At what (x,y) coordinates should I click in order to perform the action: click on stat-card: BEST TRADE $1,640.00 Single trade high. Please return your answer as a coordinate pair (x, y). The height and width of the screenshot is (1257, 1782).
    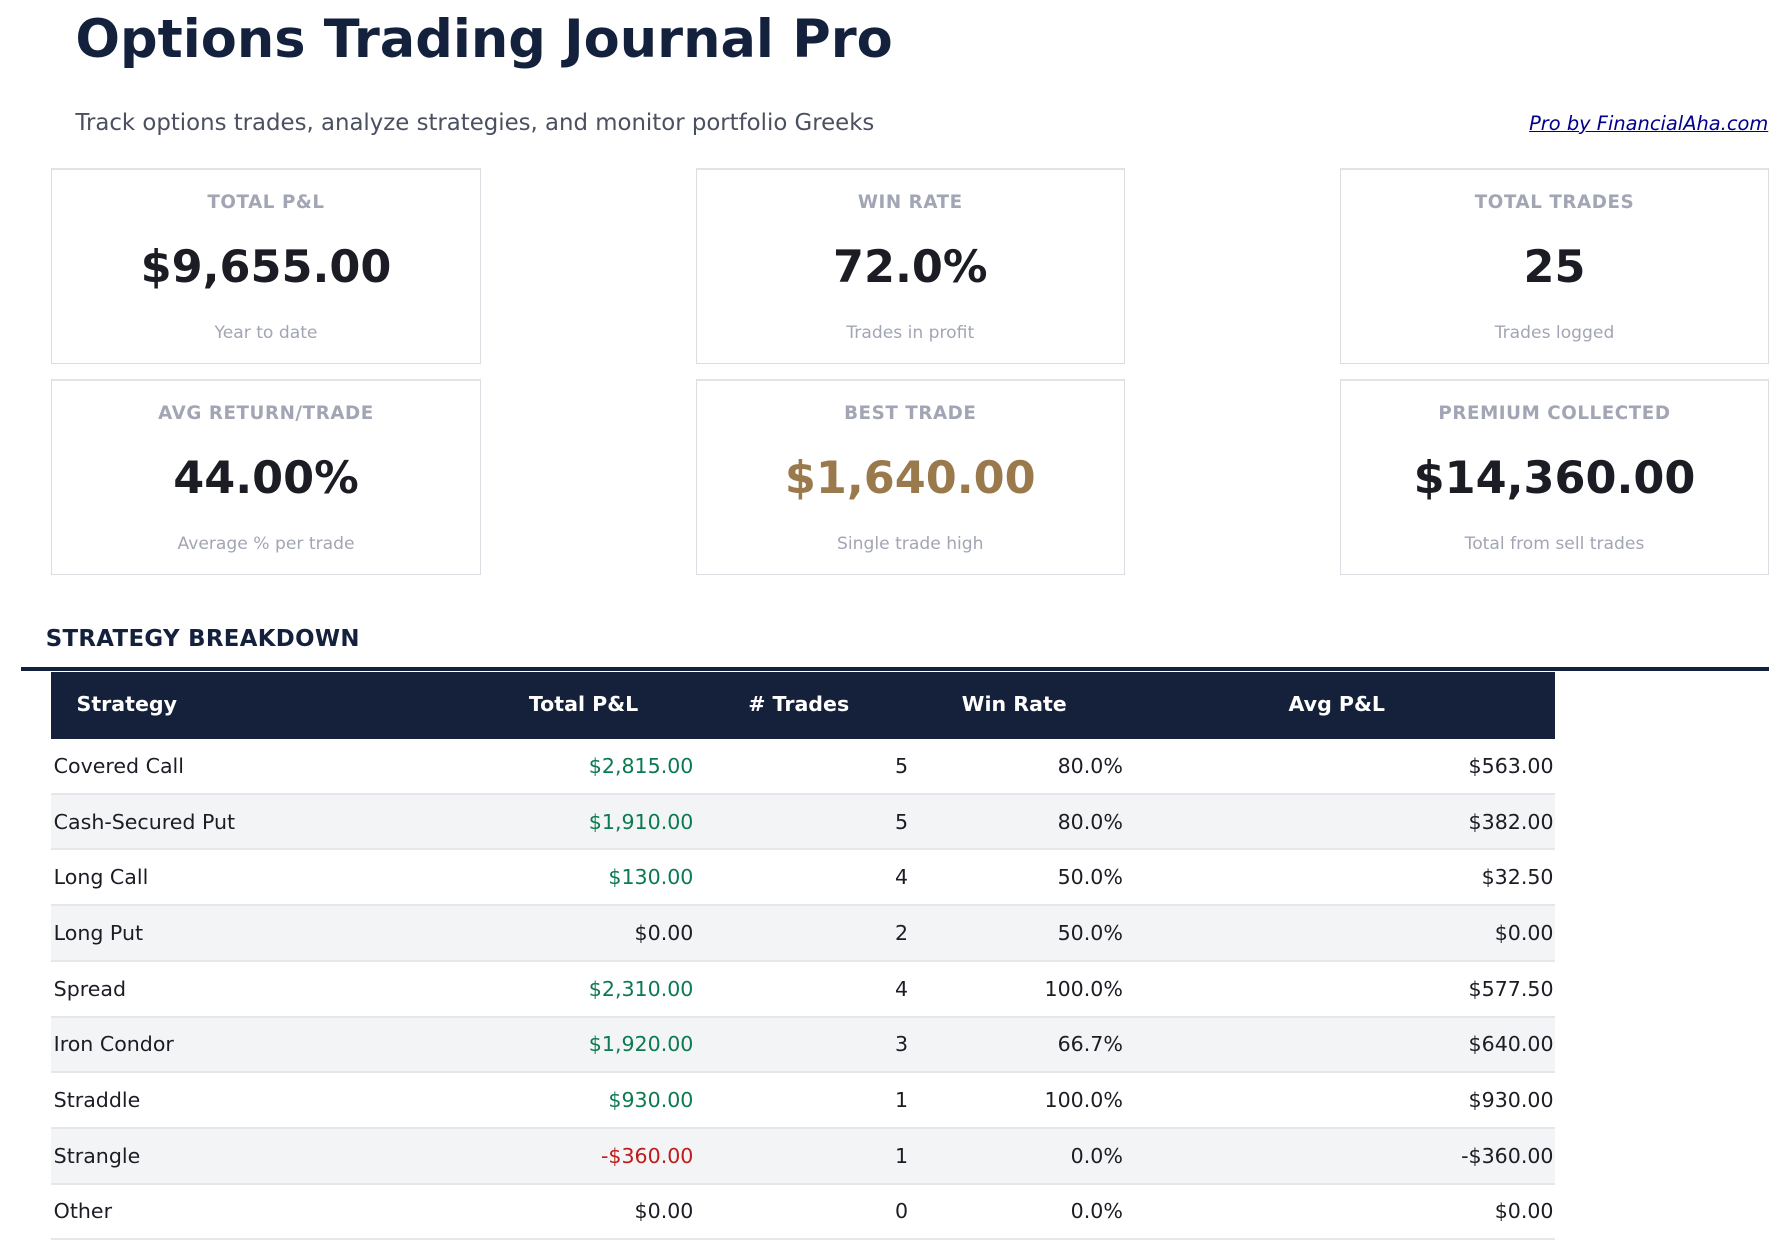
    Looking at the image, I should click on (910, 477).